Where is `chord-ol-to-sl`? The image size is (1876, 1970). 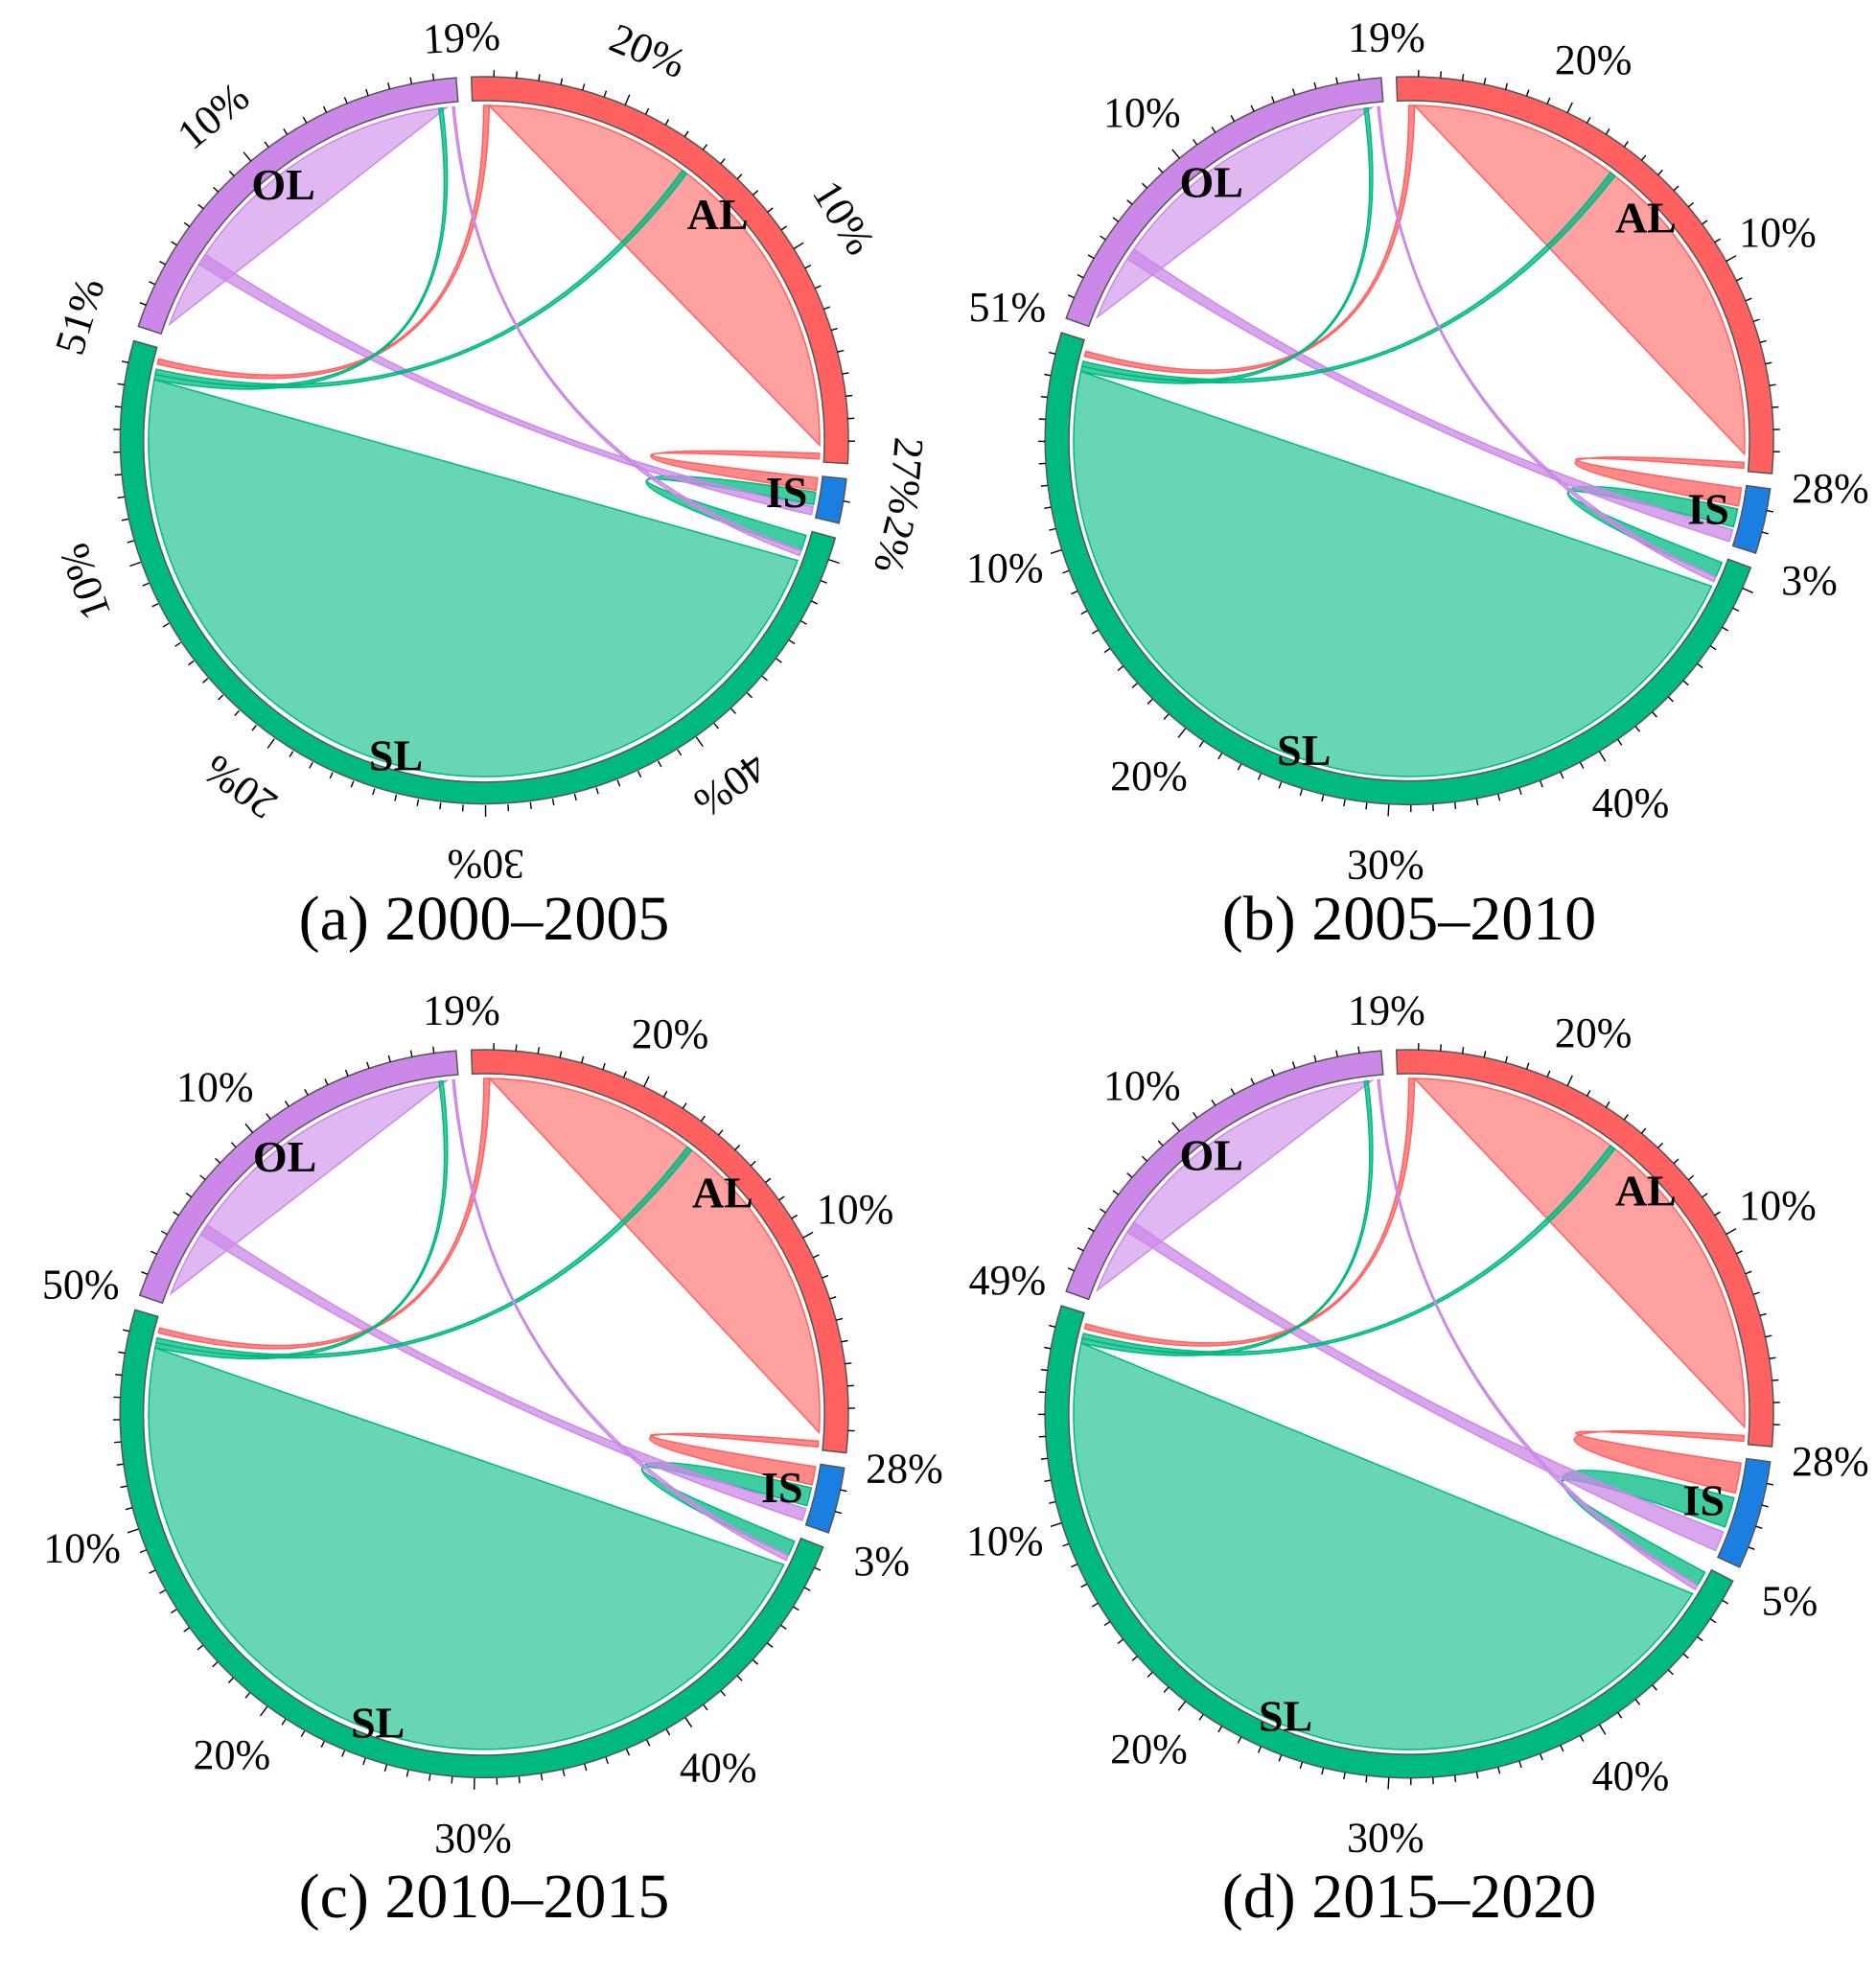
chord-ol-to-sl is located at coordinates (627, 331).